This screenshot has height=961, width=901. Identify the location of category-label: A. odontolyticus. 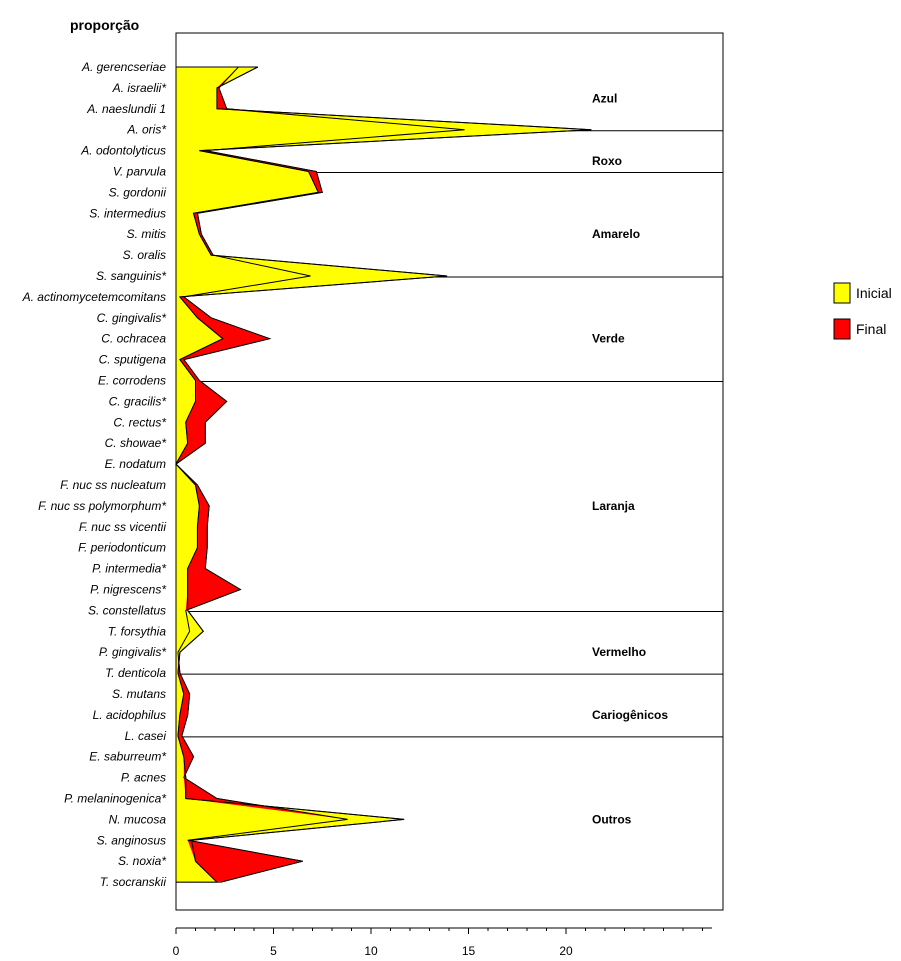
(123, 151).